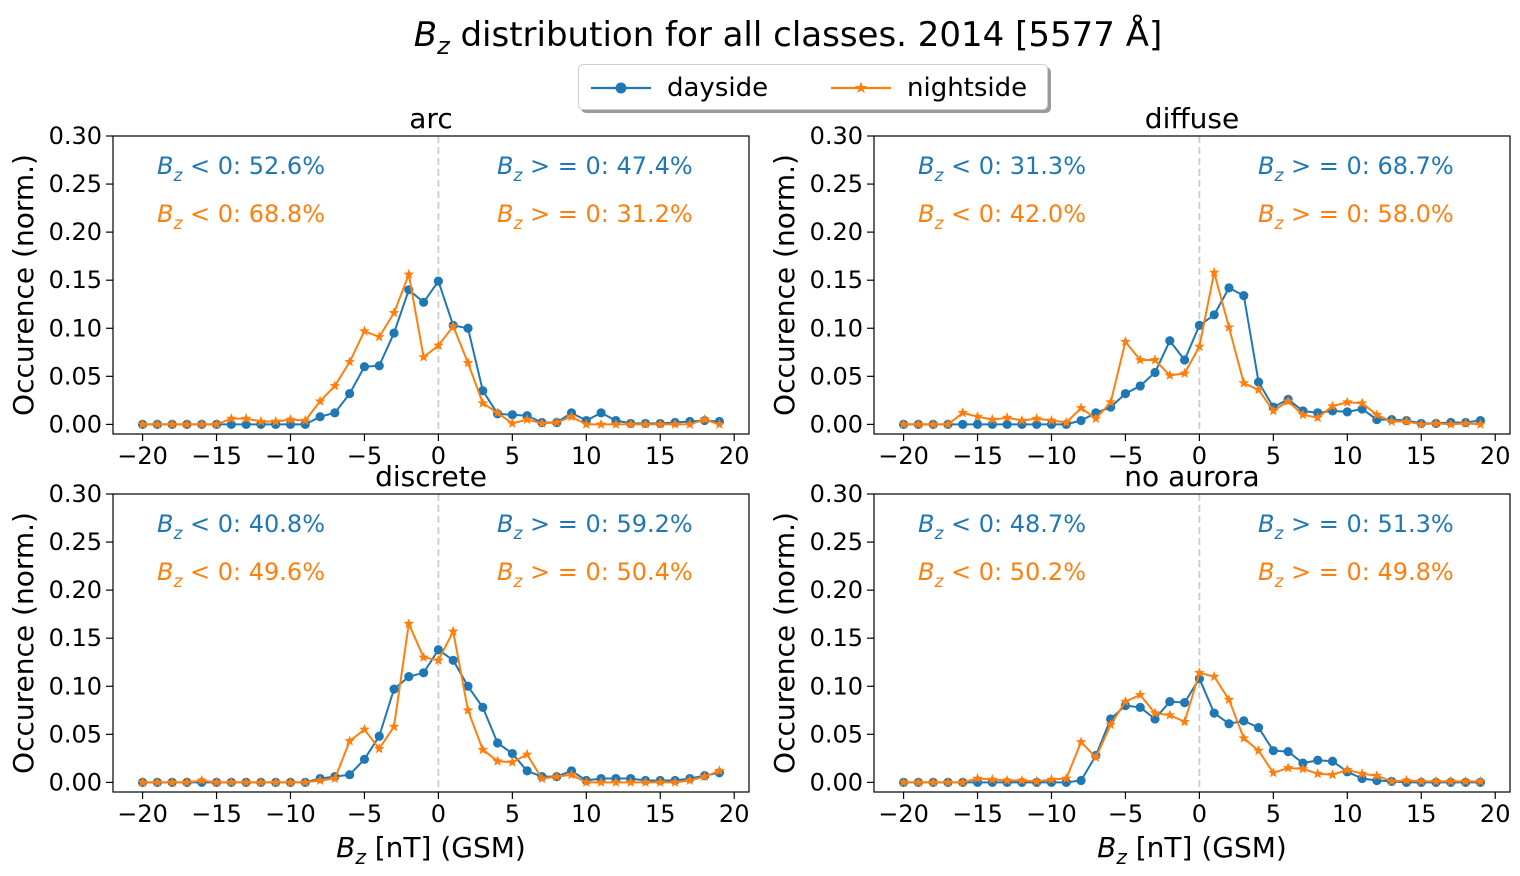  Describe the element at coordinates (1278, 582) in the screenshot. I see `nightside-positive-fraction-sub: z` at that location.